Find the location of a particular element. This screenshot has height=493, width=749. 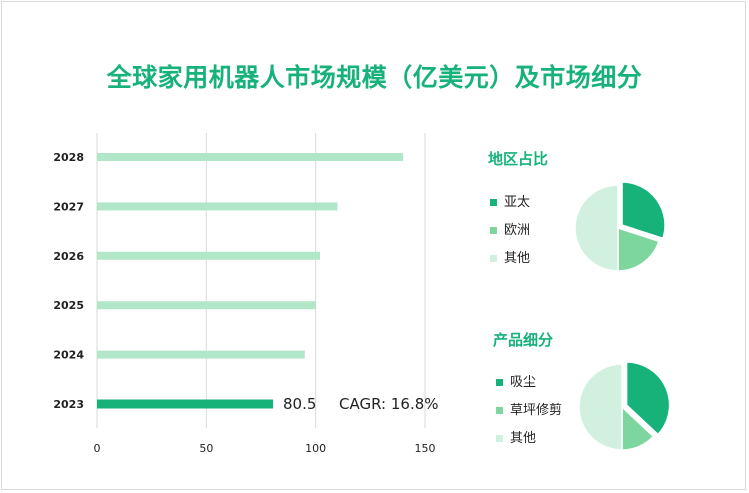

y-tick-label: 2023 is located at coordinates (68, 404).